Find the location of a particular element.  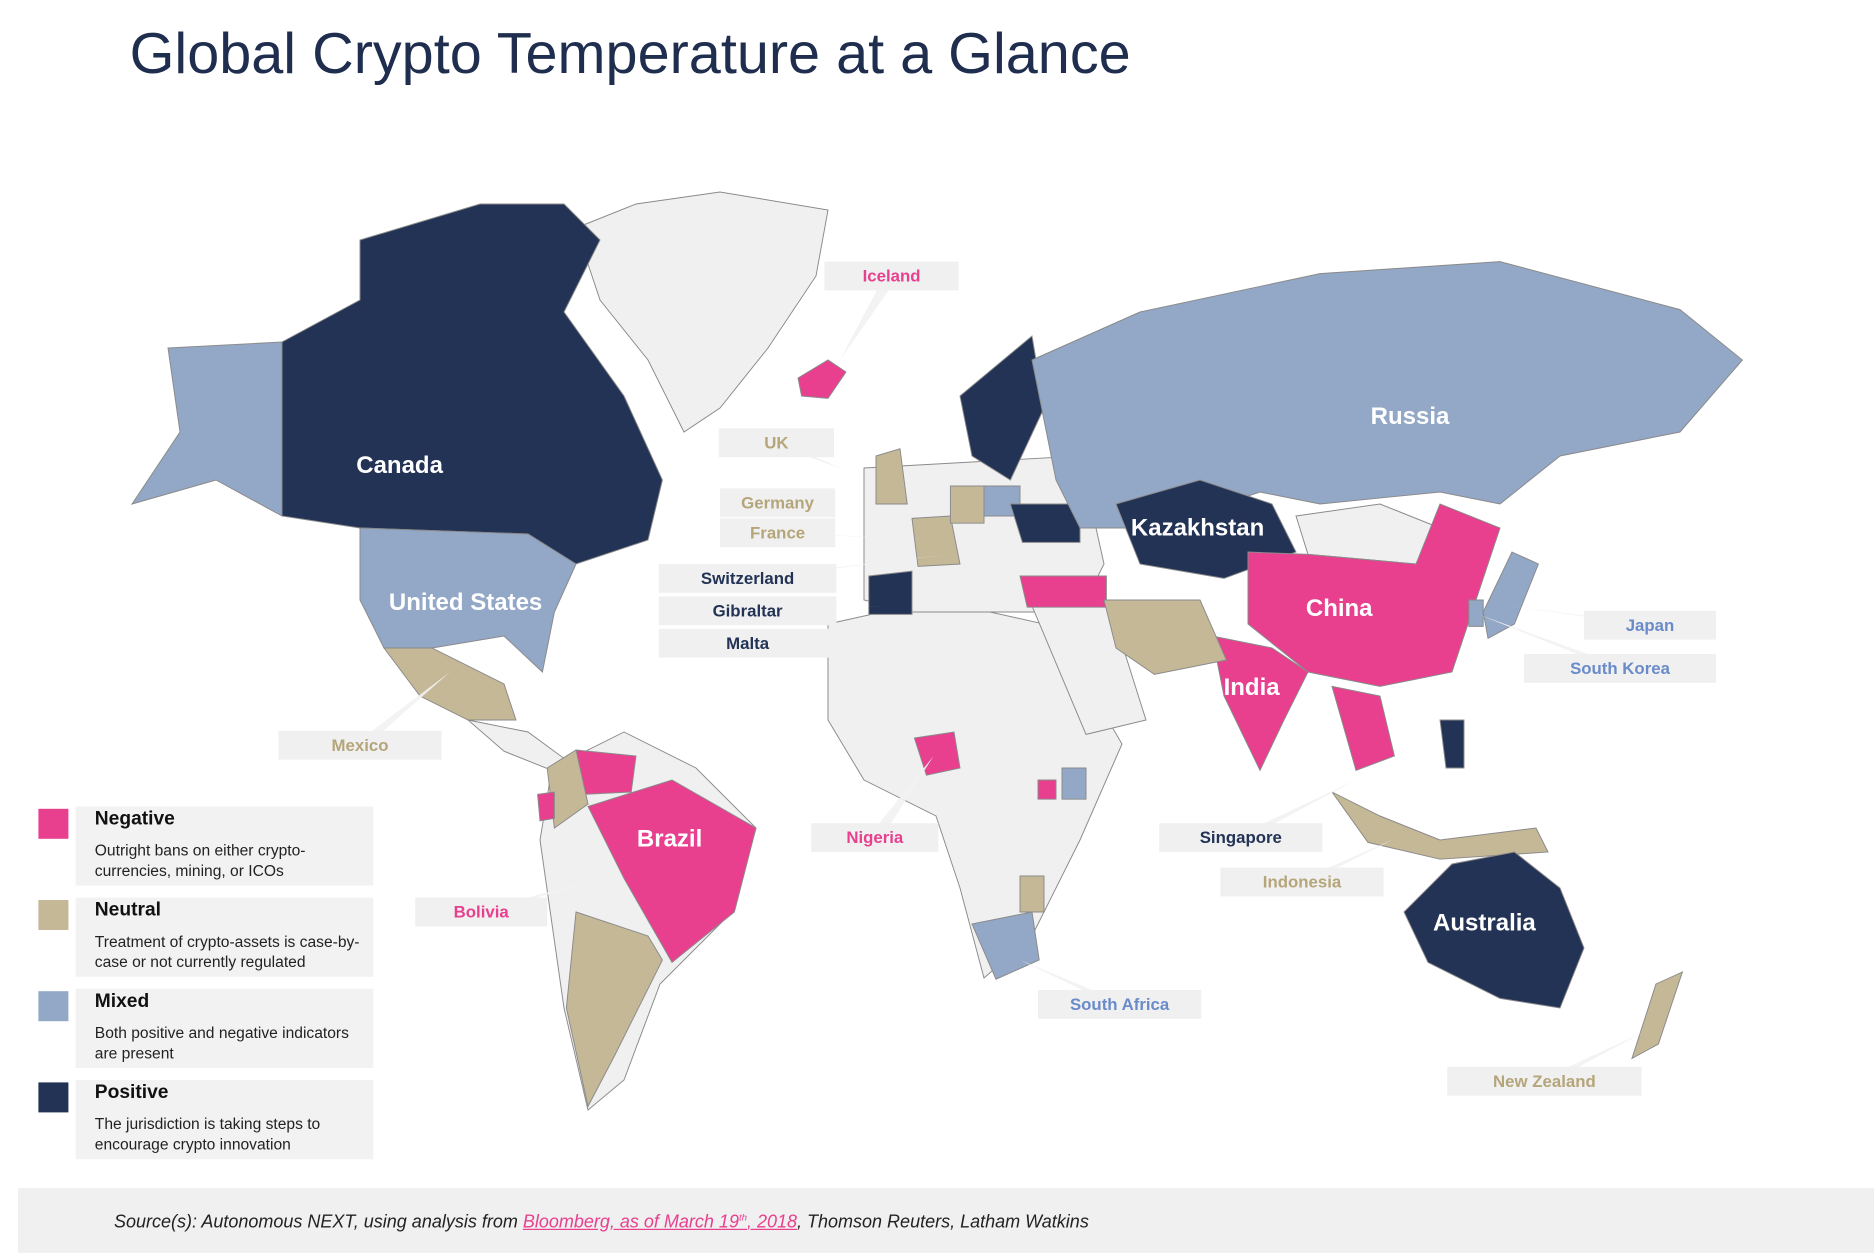

legend-name: Negative is located at coordinates (134, 819).